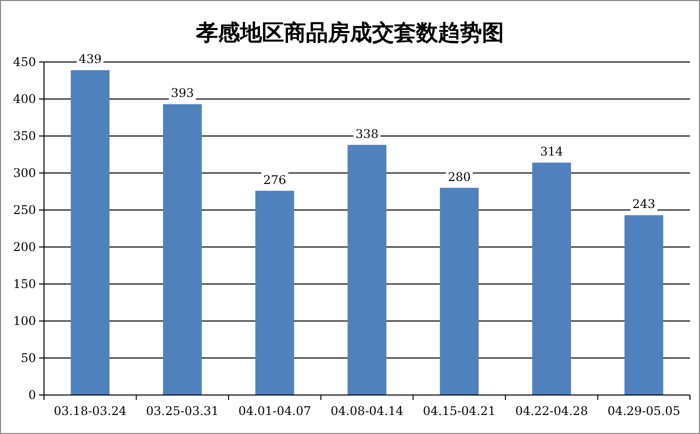  Describe the element at coordinates (90, 411) in the screenshot. I see `x-tick-label: 03.18-03.24` at that location.